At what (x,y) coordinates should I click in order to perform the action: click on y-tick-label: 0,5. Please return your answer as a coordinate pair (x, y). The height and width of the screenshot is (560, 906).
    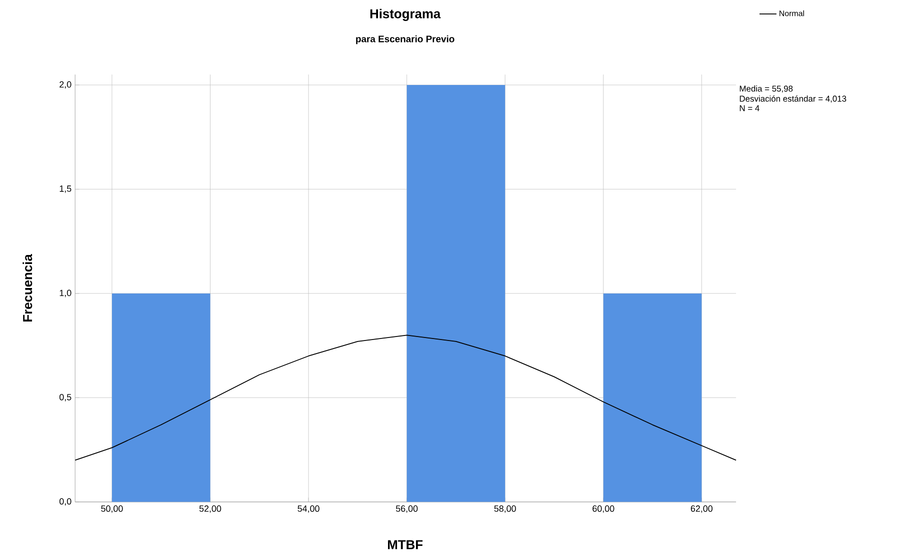
    Looking at the image, I should click on (66, 398).